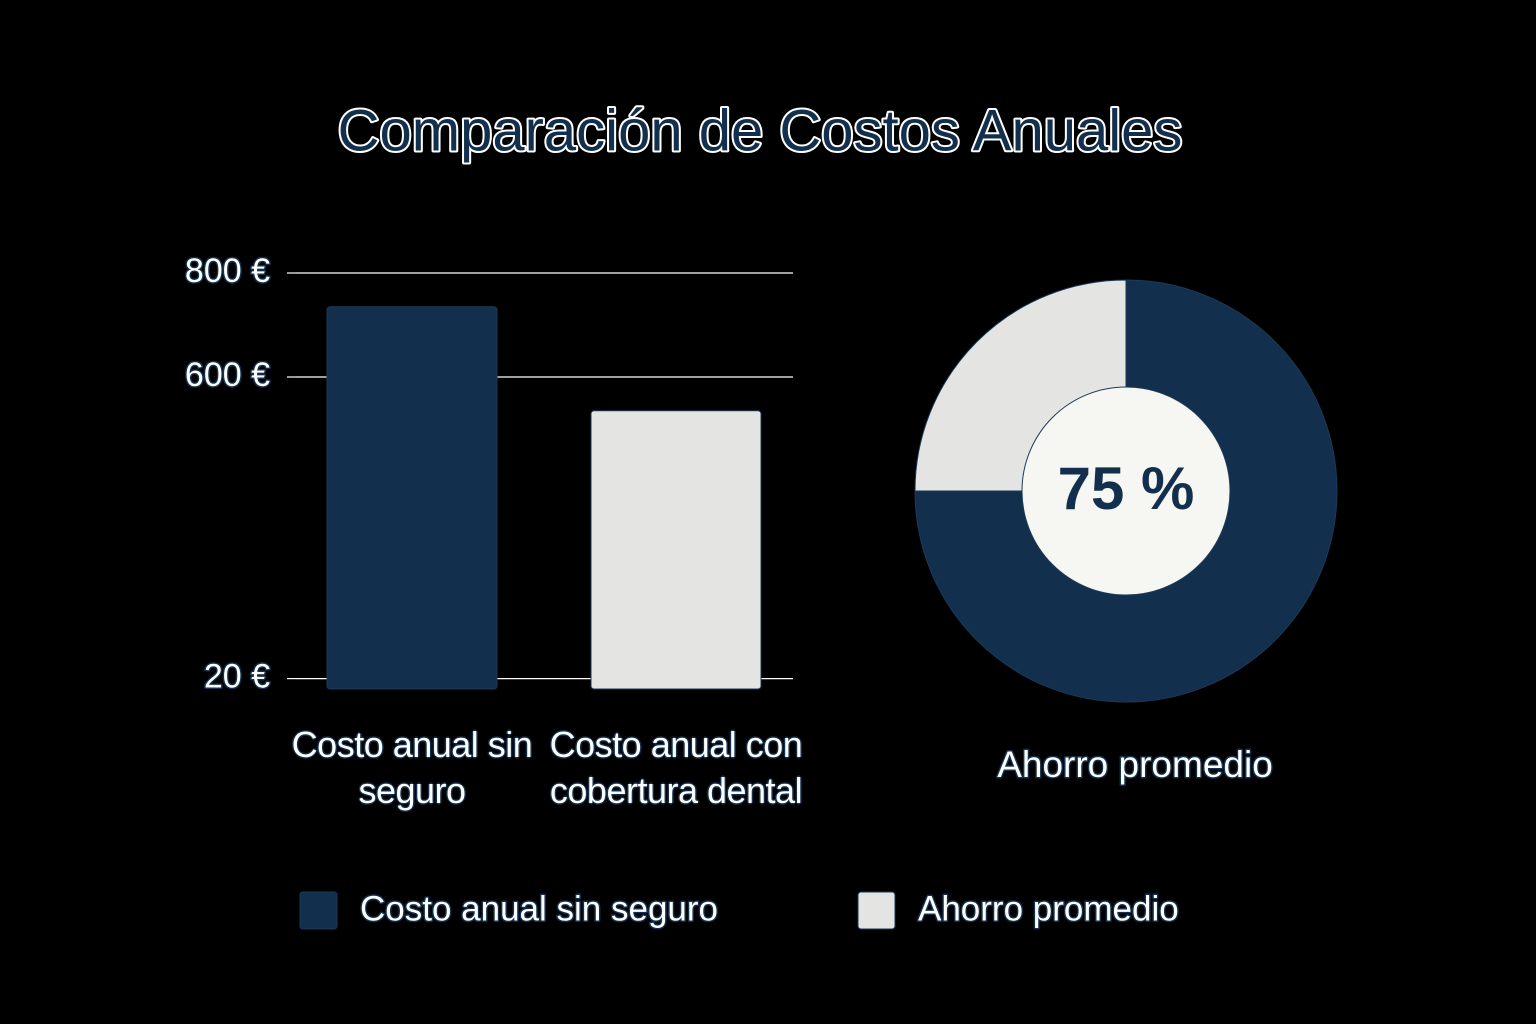 The width and height of the screenshot is (1536, 1024). What do you see at coordinates (227, 271) in the screenshot?
I see `y-tick-label: 800 €` at bounding box center [227, 271].